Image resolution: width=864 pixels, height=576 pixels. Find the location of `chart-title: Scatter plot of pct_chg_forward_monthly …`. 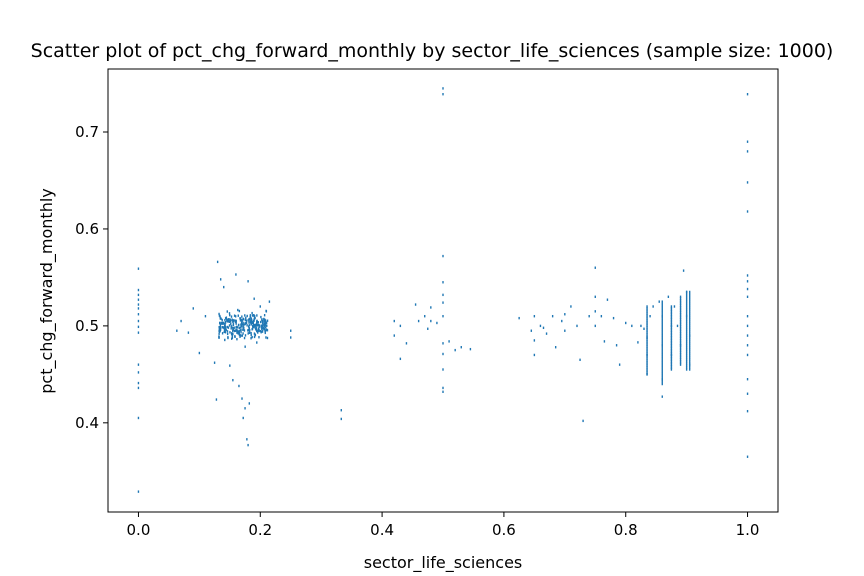

chart-title: Scatter plot of pct_chg_forward_monthly … is located at coordinates (432, 51).